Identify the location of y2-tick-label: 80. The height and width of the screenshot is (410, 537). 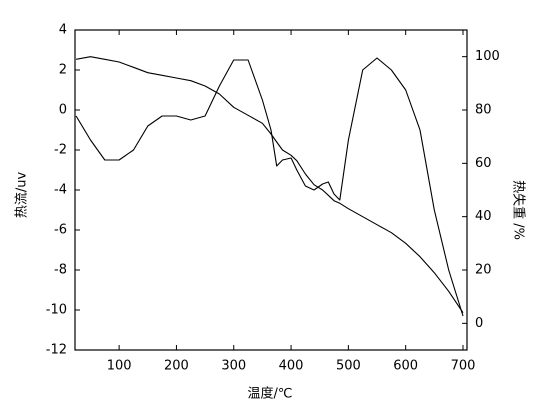
(483, 110).